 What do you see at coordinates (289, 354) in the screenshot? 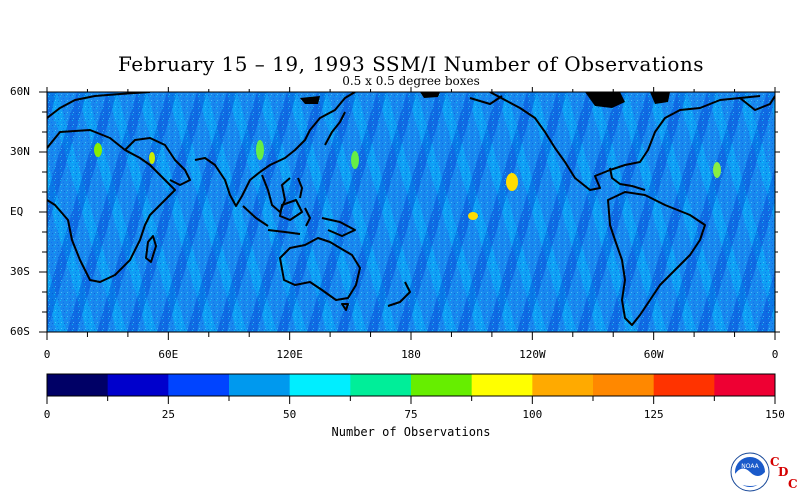
I see `lon-label: 120E` at bounding box center [289, 354].